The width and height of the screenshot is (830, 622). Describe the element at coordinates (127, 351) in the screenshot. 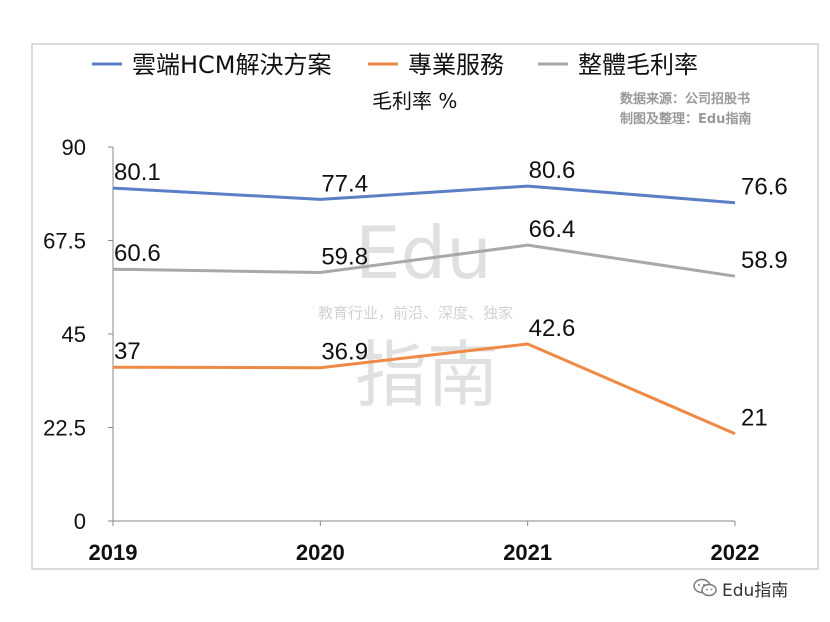

I see `data-label: 37` at that location.